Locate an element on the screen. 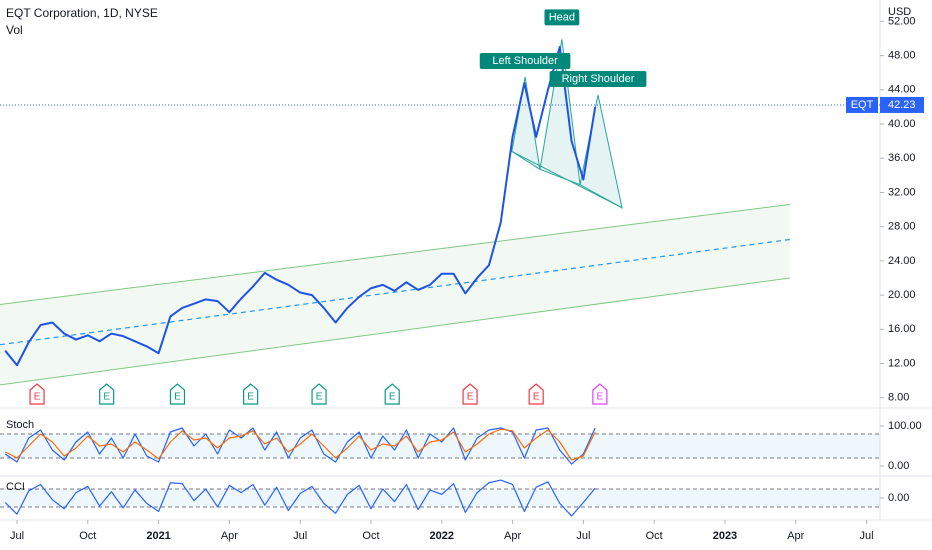 The height and width of the screenshot is (550, 932). pattern-label: Left Shoulder is located at coordinates (525, 61).